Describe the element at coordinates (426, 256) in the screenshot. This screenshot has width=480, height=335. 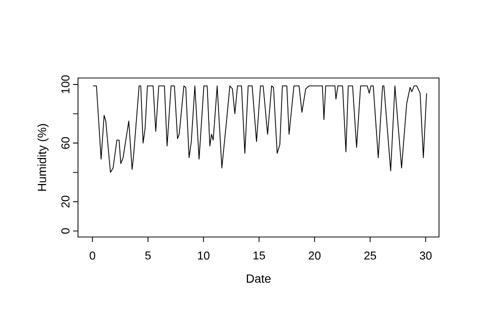
I see `x-tick-label: 30` at that location.